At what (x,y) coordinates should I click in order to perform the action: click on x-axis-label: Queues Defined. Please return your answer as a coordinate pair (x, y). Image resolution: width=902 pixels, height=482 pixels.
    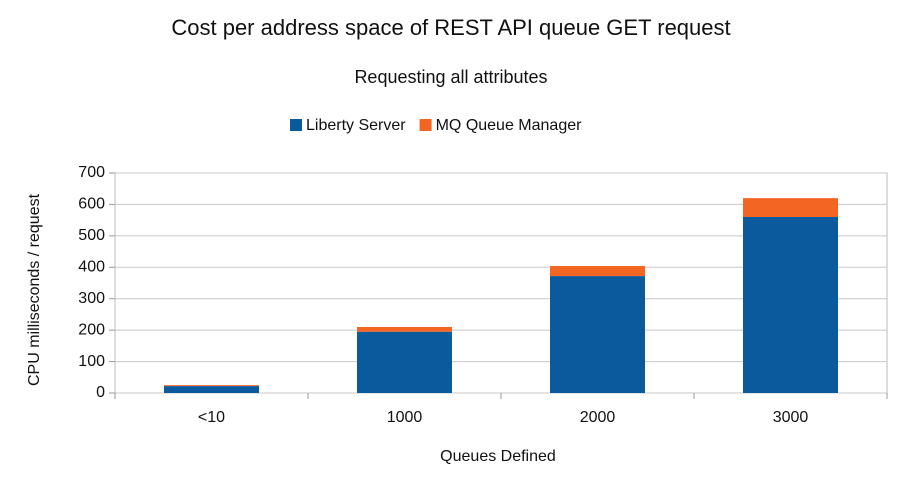
    Looking at the image, I should click on (498, 456).